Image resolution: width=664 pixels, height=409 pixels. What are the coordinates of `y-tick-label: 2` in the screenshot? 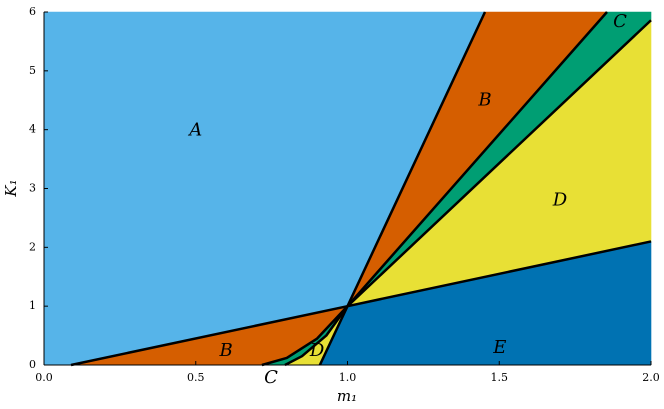 It's located at (32, 246).